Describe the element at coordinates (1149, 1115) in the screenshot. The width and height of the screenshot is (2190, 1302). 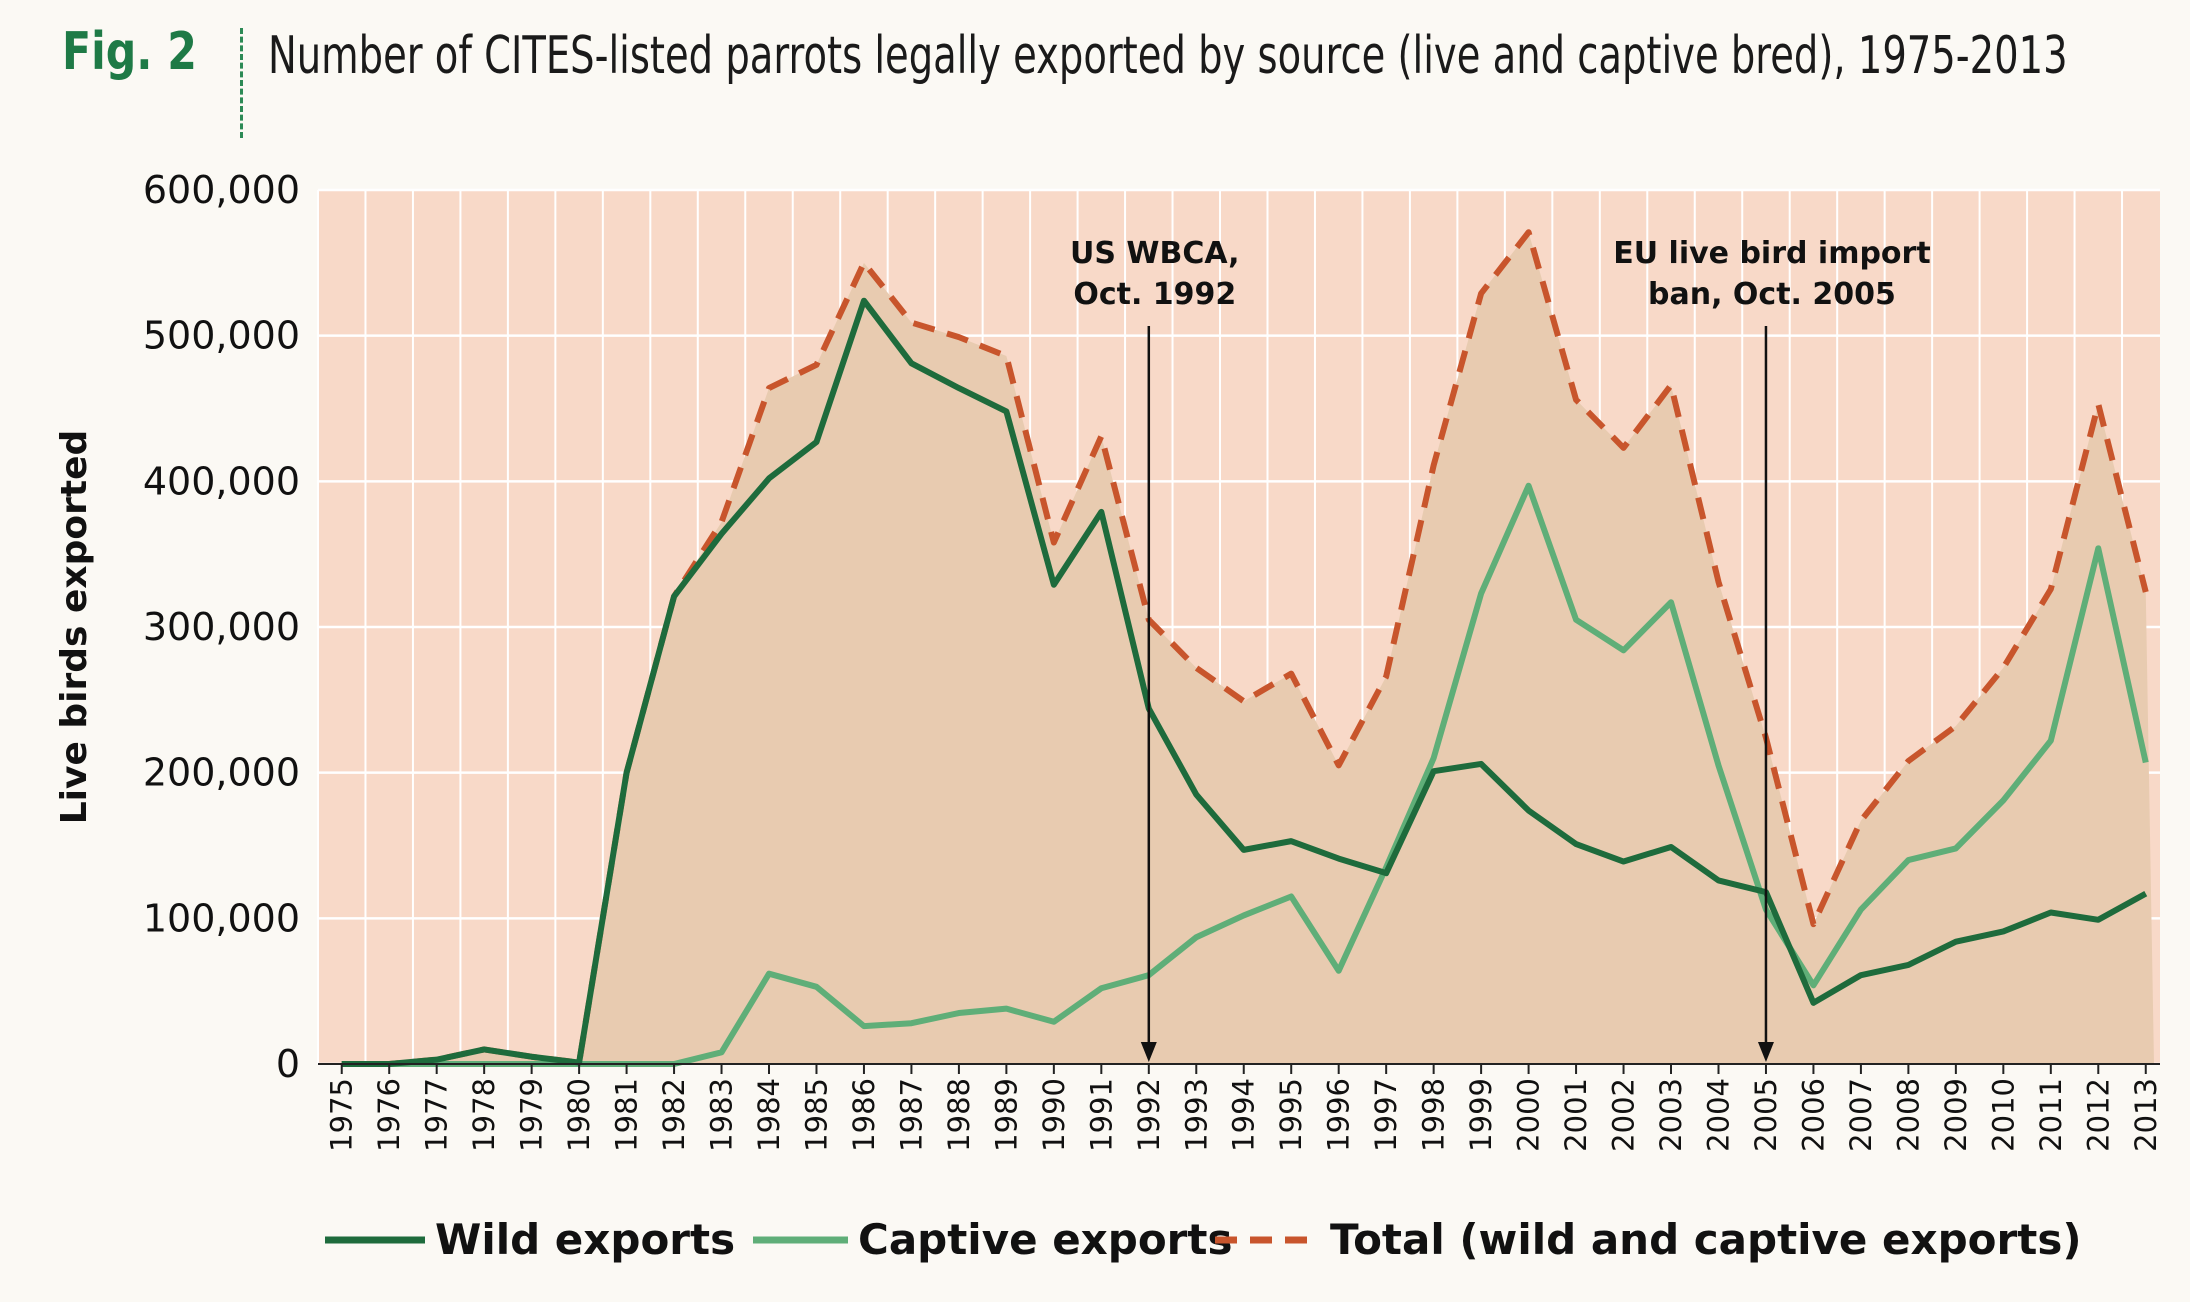
I see `x-tick-label: 1992` at that location.